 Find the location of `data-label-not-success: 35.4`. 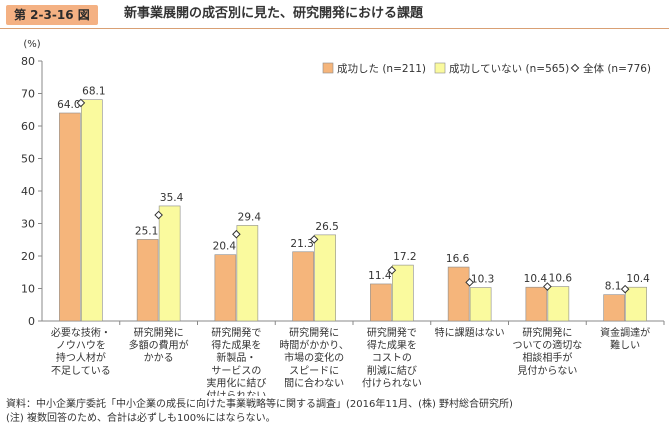

data-label-not-success: 35.4 is located at coordinates (172, 198).